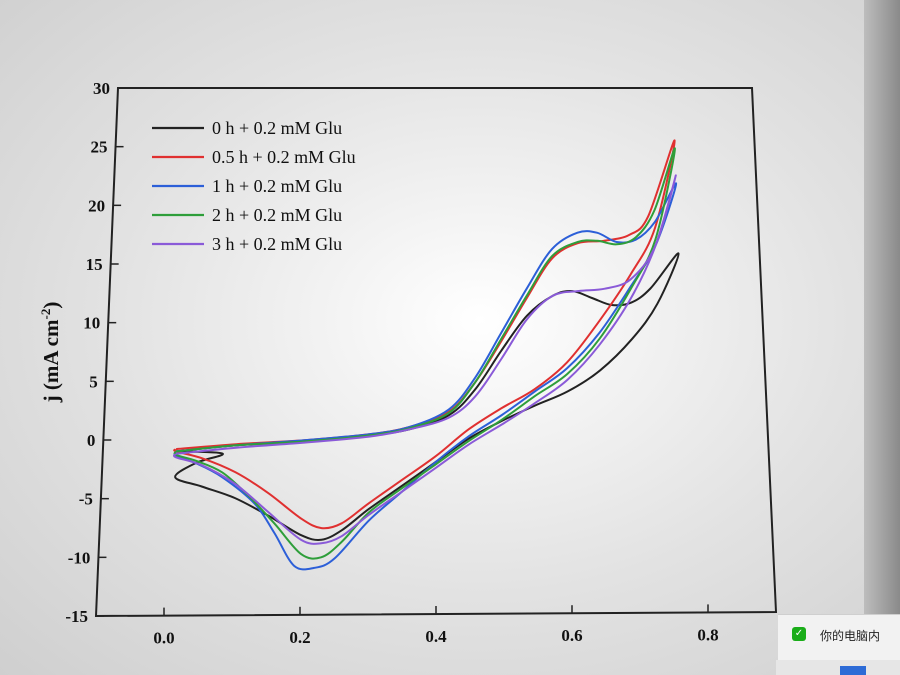 This screenshot has height=675, width=900. What do you see at coordinates (850, 636) in the screenshot?
I see `notification-text: 你的电脑内` at bounding box center [850, 636].